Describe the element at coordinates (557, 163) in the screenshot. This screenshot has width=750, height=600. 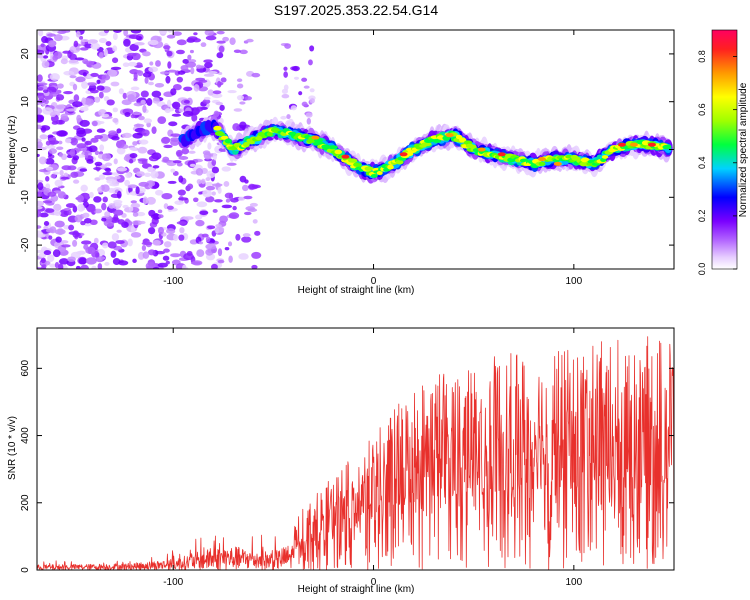
I see `spectrogram-peak-cell` at that location.